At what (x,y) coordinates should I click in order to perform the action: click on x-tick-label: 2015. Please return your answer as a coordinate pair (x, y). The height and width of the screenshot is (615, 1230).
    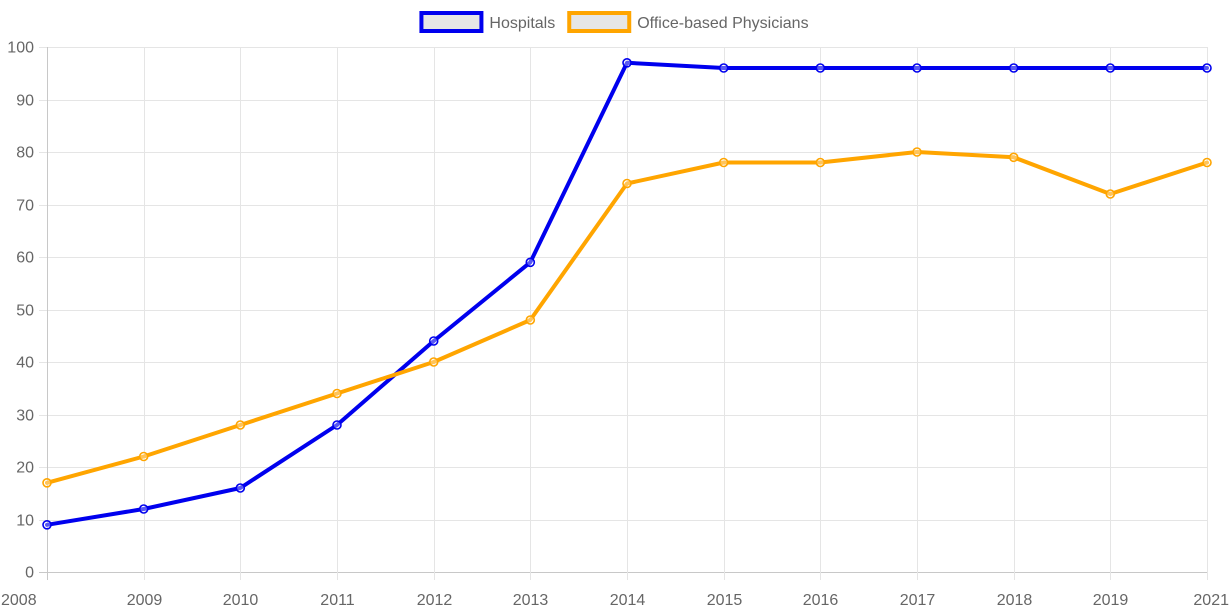
    Looking at the image, I should click on (725, 600).